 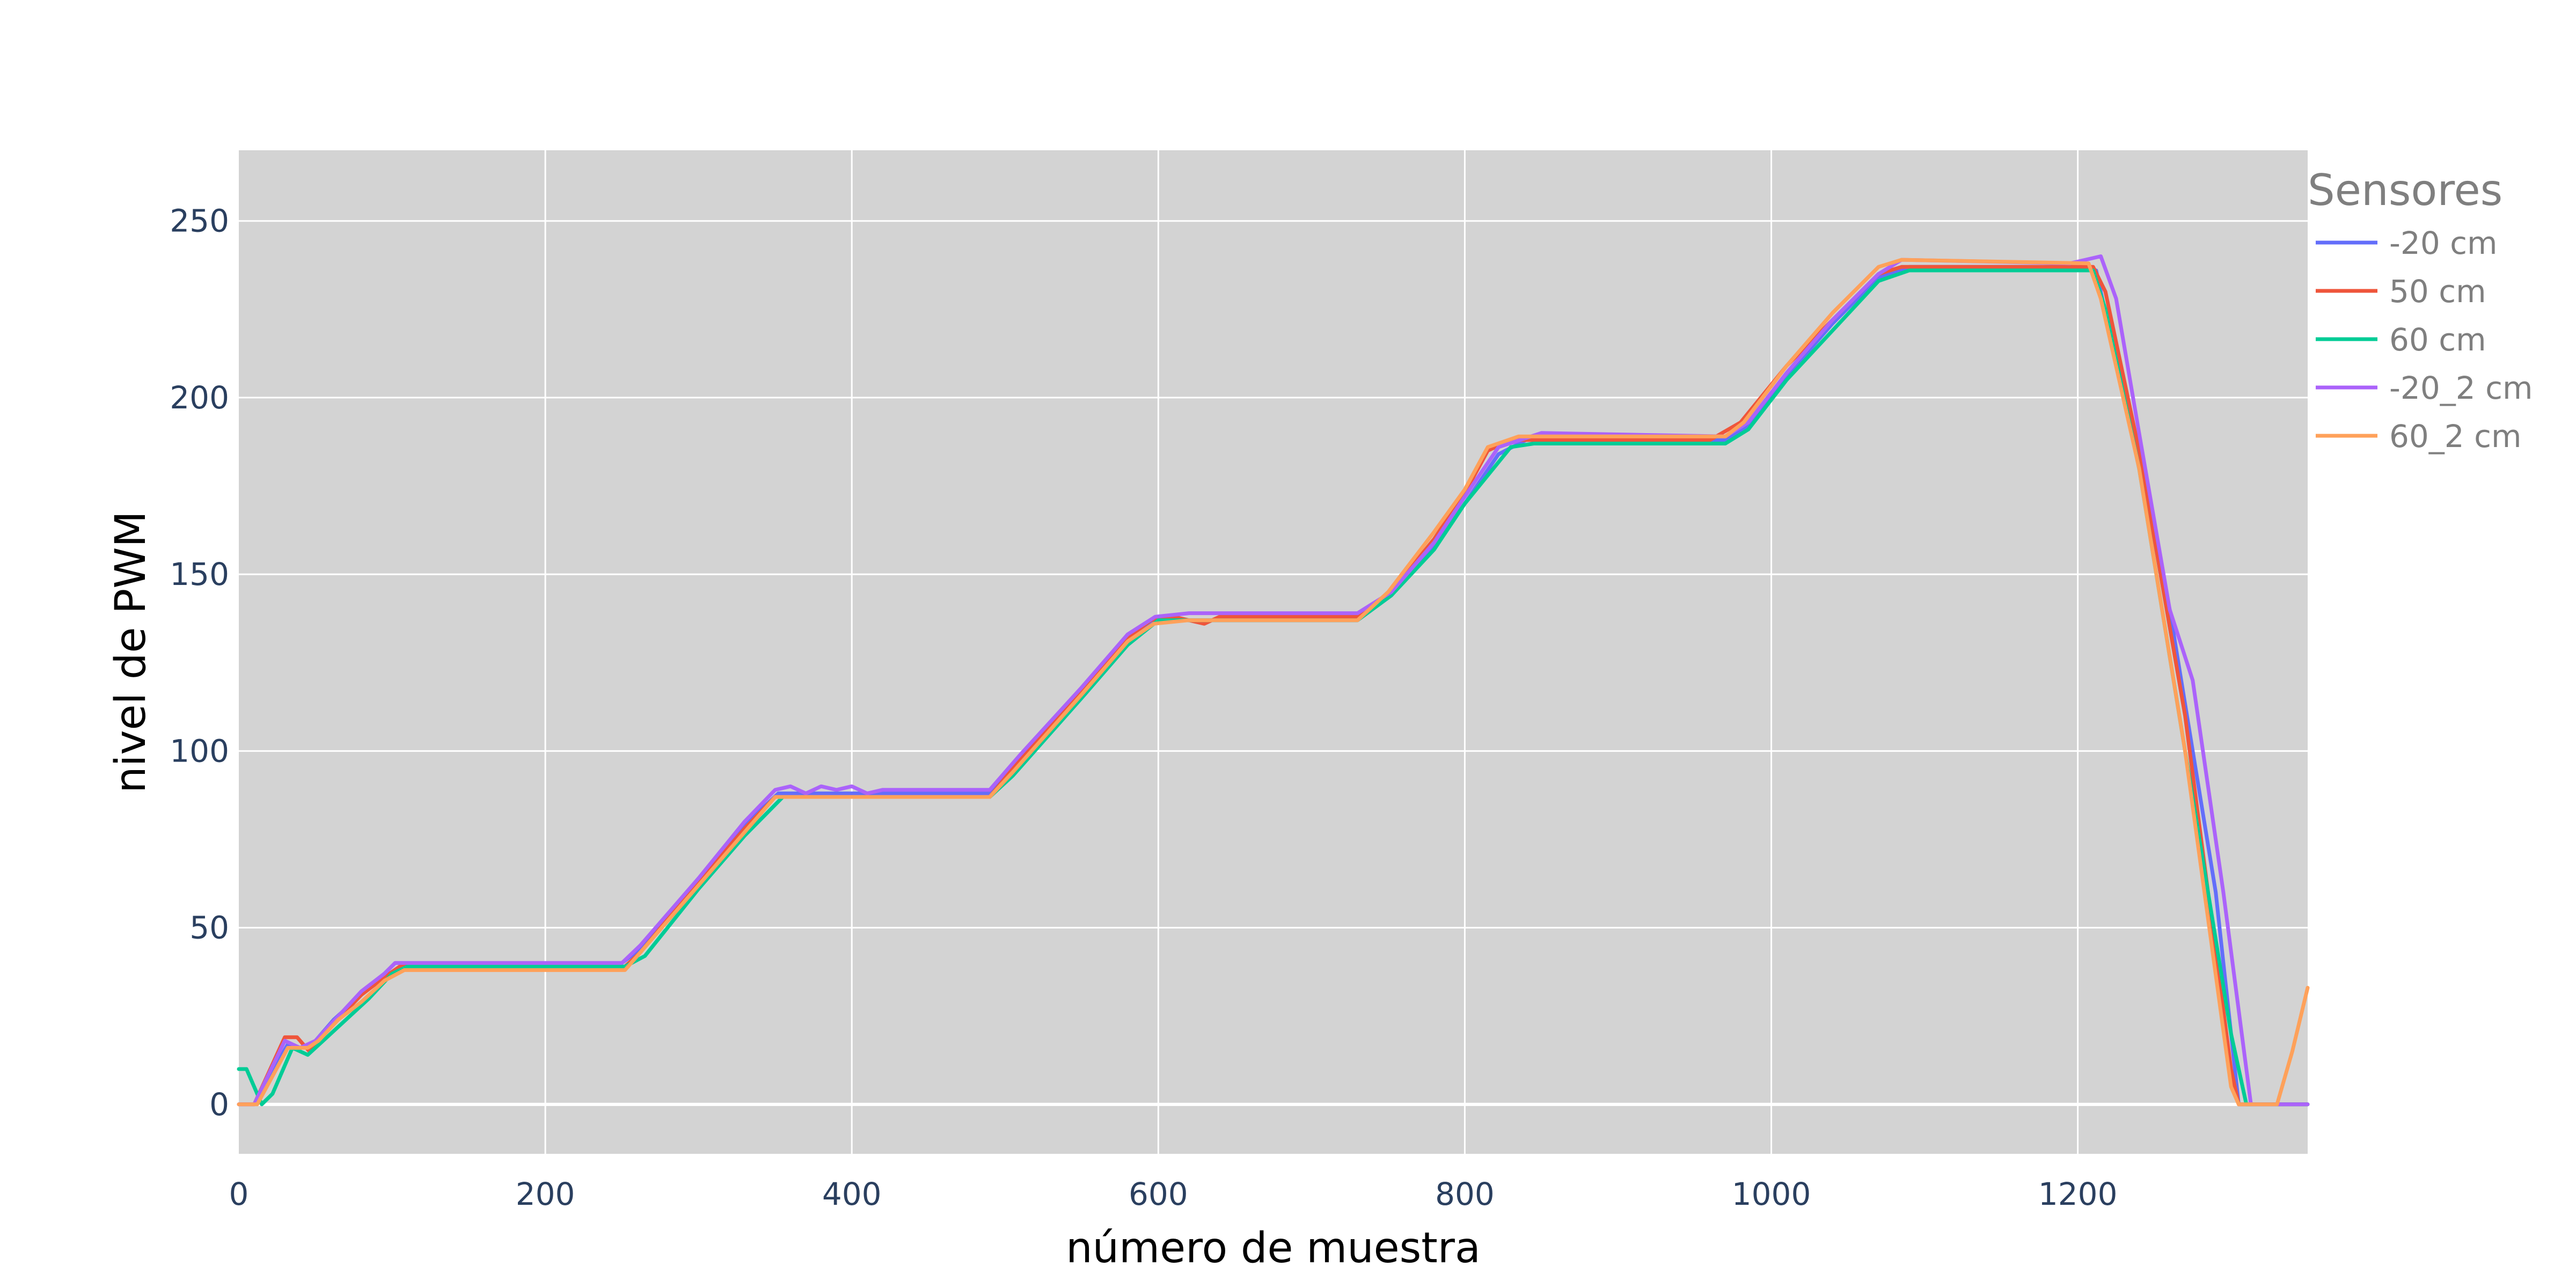 What do you see at coordinates (2461, 388) in the screenshot?
I see `legend-item-label: -20_2 cm` at bounding box center [2461, 388].